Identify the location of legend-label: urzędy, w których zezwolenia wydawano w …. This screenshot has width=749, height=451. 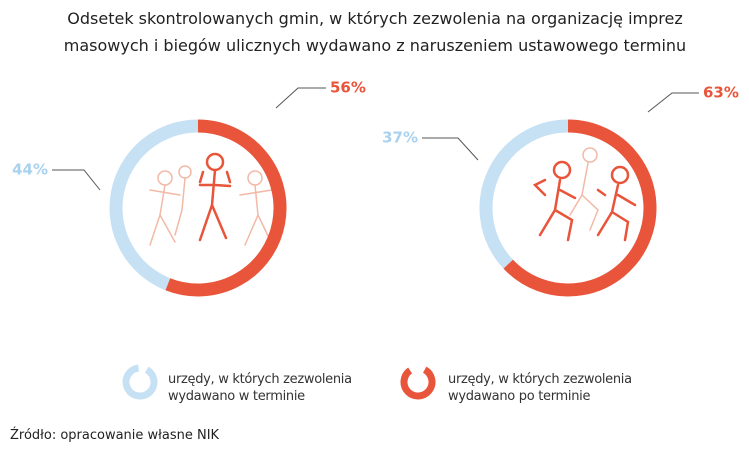
(260, 388).